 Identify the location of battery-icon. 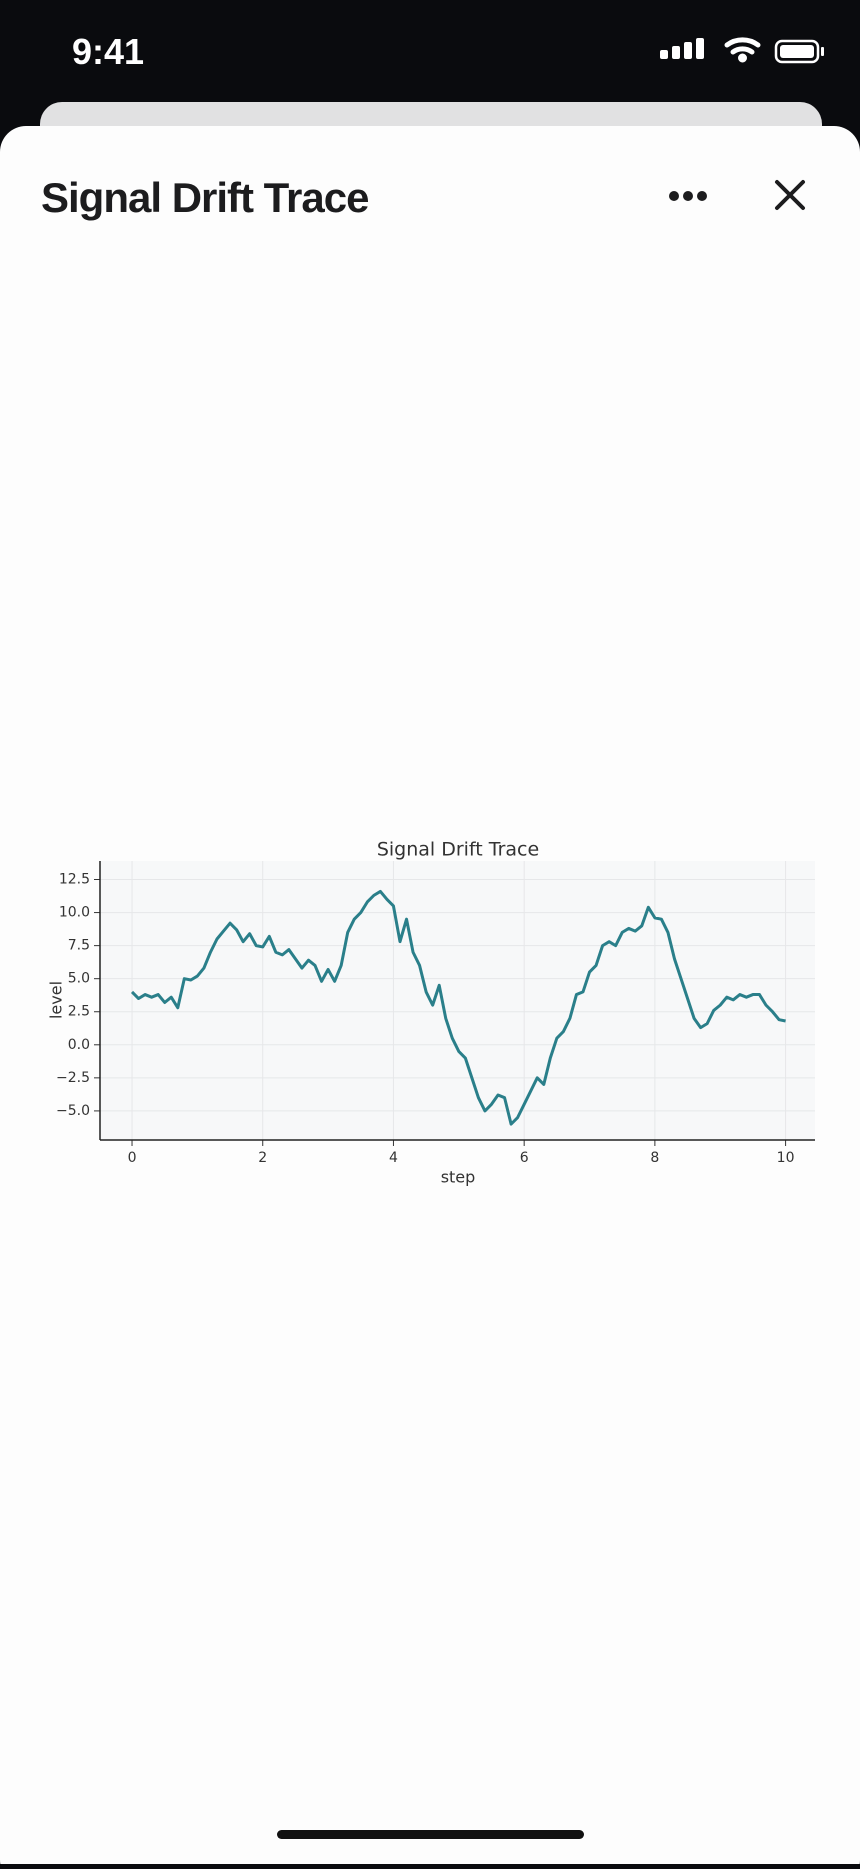
(799, 51).